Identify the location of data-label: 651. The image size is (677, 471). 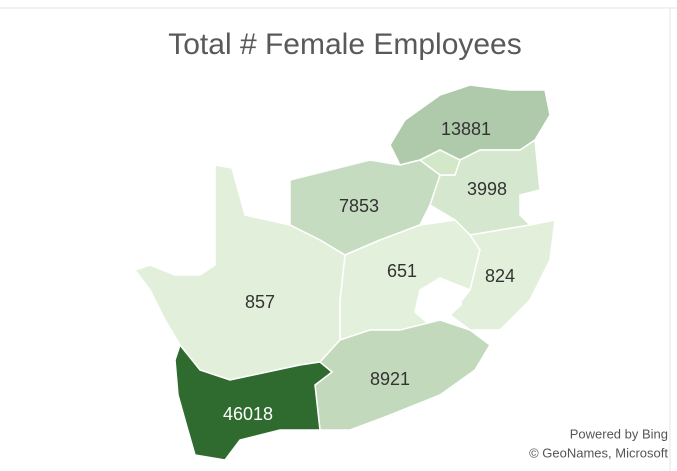
(402, 271).